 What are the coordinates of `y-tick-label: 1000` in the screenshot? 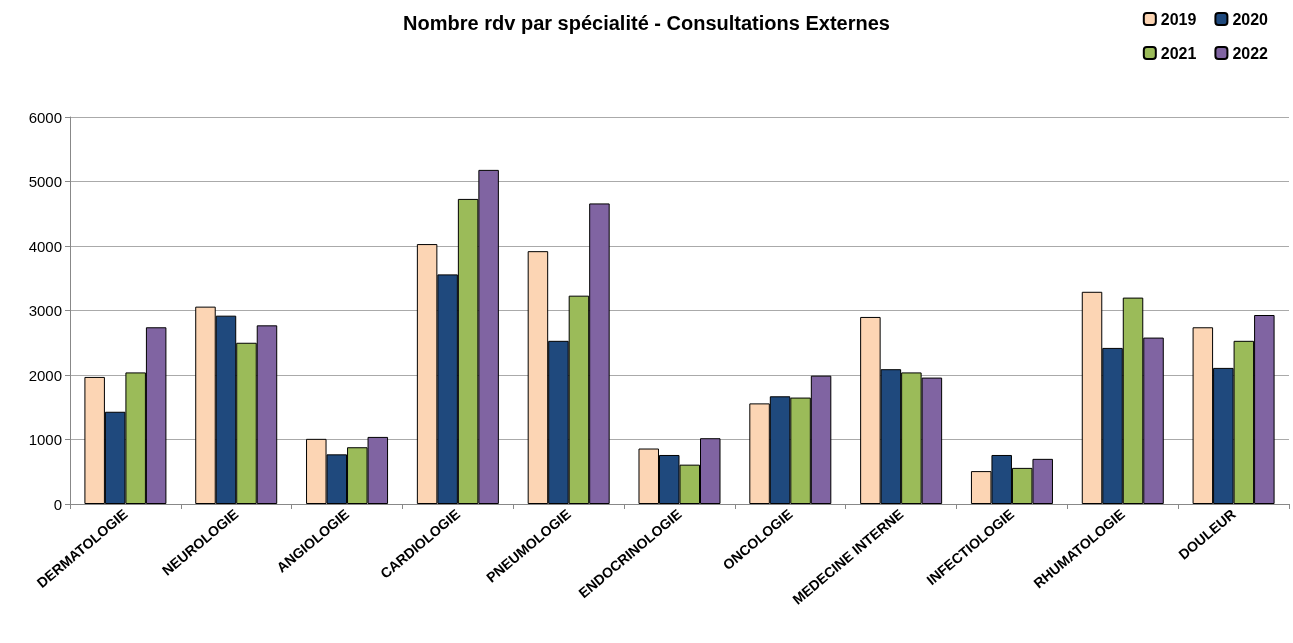 It's located at (45, 439).